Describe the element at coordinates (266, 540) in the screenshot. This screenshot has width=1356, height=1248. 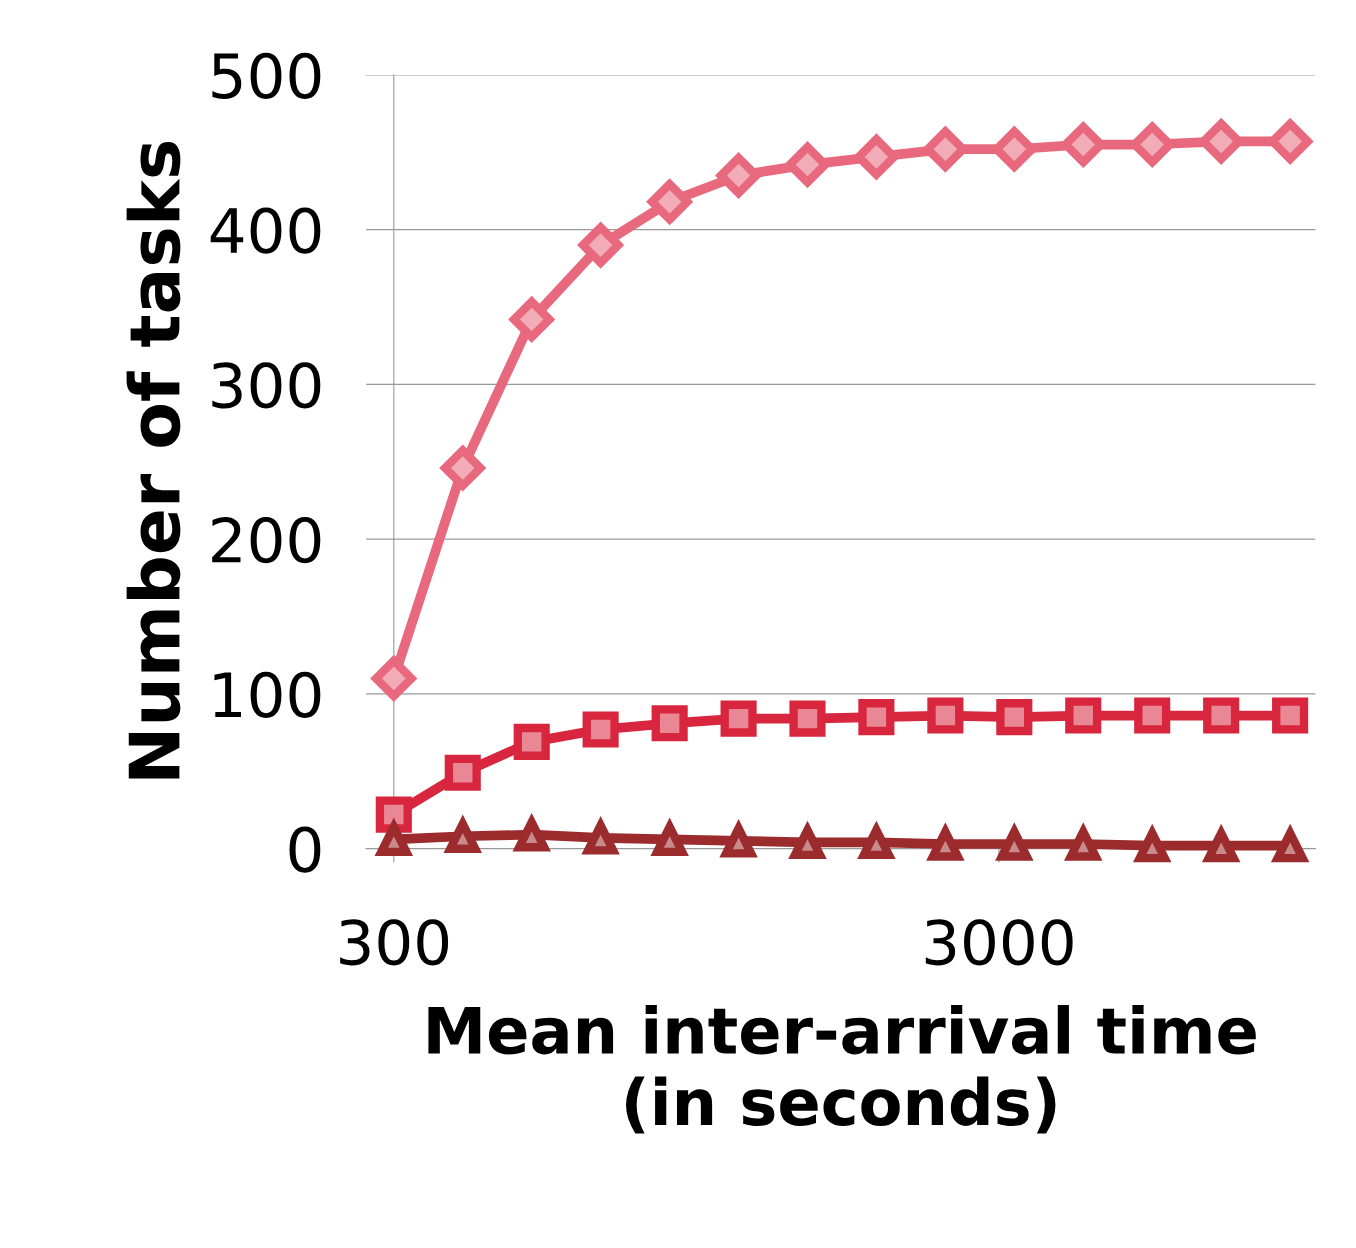
I see `y-tick-label: 200` at that location.